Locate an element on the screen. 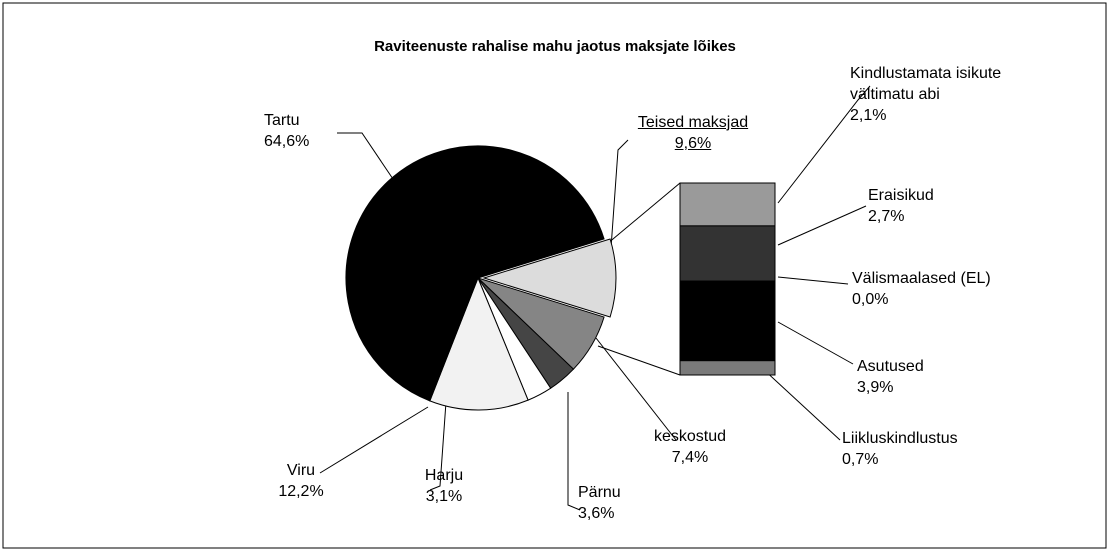 Image resolution: width=1110 pixels, height=553 pixels. label-text: Eraisikud is located at coordinates (901, 195).